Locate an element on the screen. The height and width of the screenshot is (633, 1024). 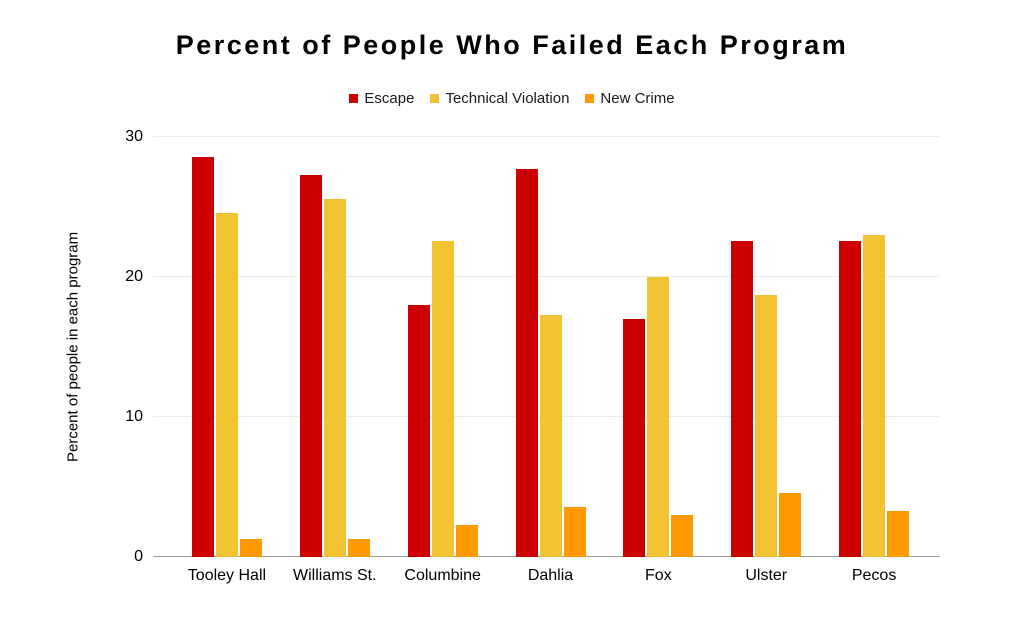
bar-new-crime-ulster is located at coordinates (790, 524).